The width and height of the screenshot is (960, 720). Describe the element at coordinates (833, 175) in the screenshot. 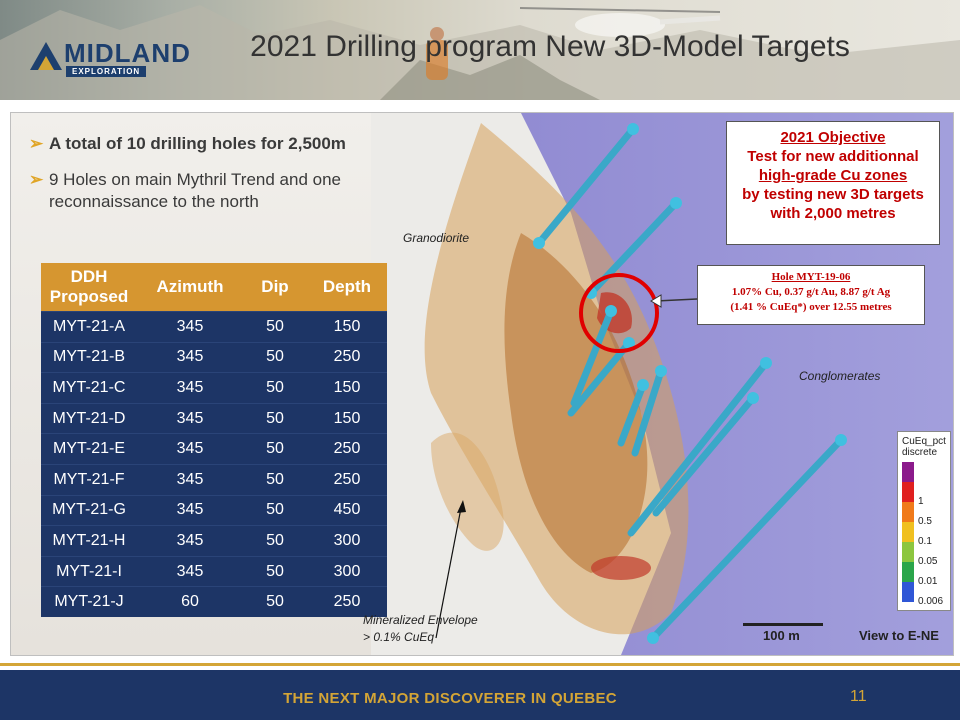

I see `objective-line: high-grade Cu zones` at that location.